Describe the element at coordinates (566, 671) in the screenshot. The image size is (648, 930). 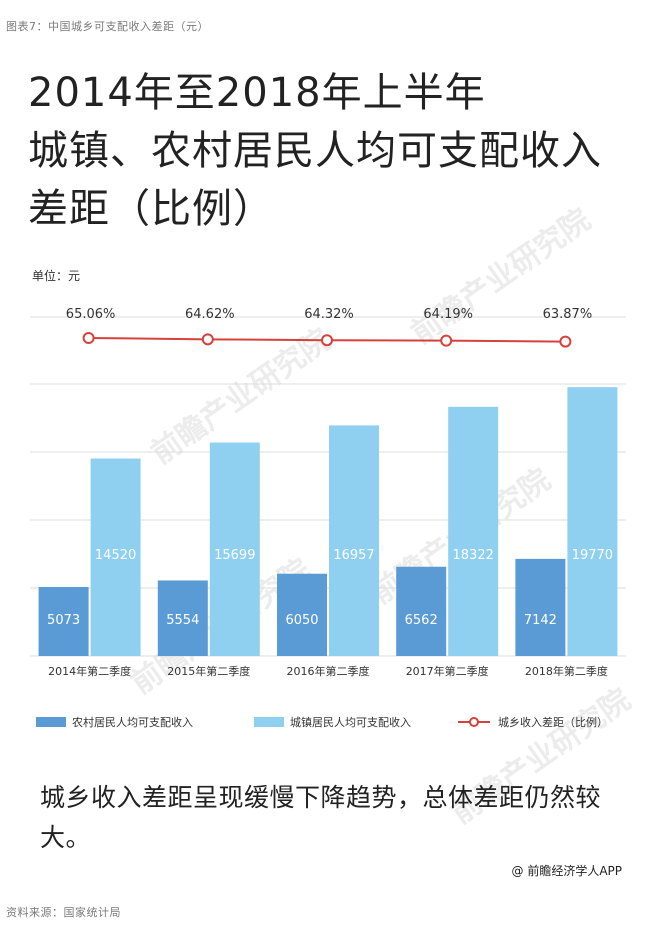
I see `x-tick-label: 2018年第二季度` at that location.